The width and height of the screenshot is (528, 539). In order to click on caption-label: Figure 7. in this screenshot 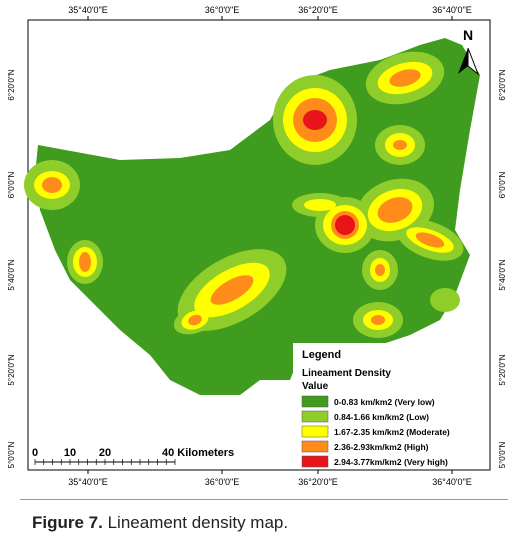, I will do `click(67, 522)`.